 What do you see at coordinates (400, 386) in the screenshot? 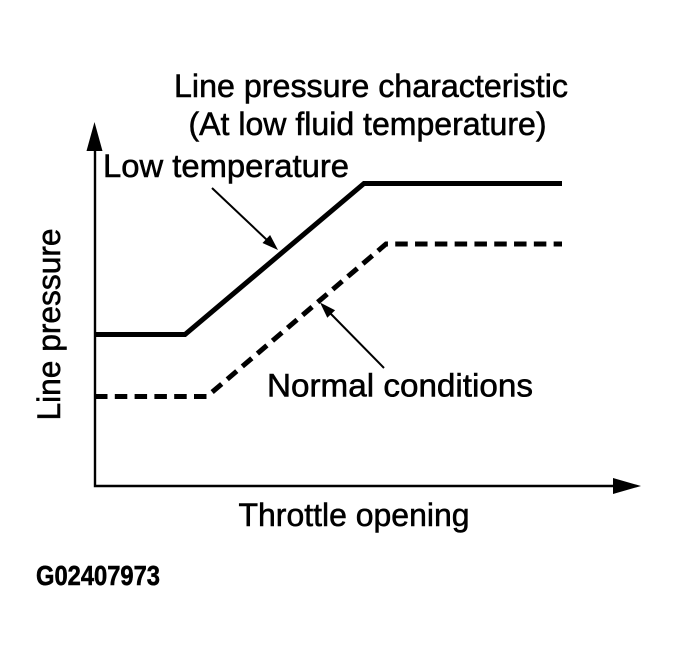
I see `svg-text: Normal conditions` at bounding box center [400, 386].